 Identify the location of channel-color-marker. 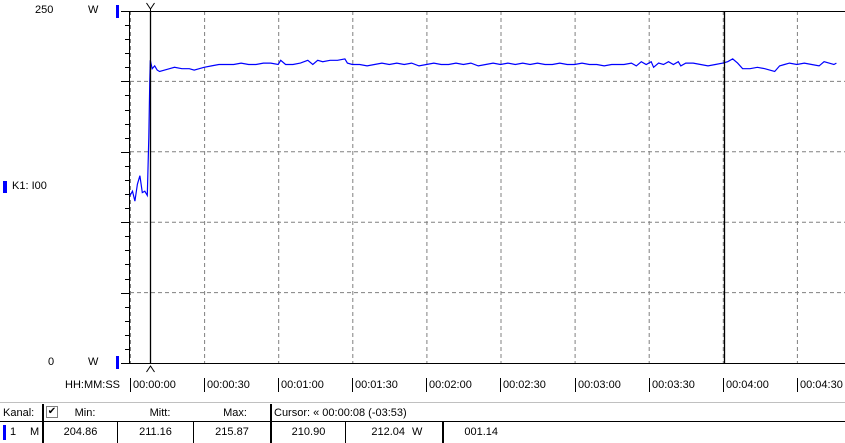
(5, 187).